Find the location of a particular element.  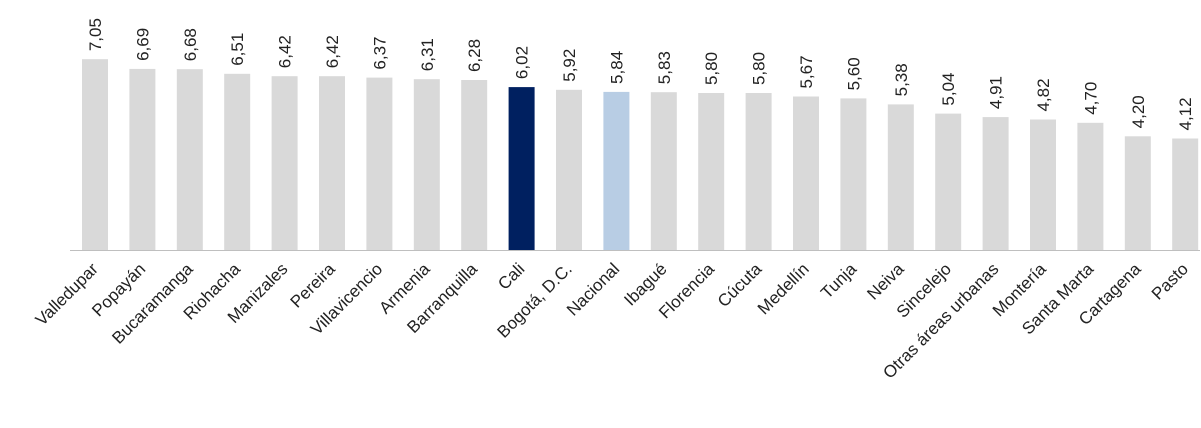

value-label-riohacha: 6,51 is located at coordinates (237, 49).